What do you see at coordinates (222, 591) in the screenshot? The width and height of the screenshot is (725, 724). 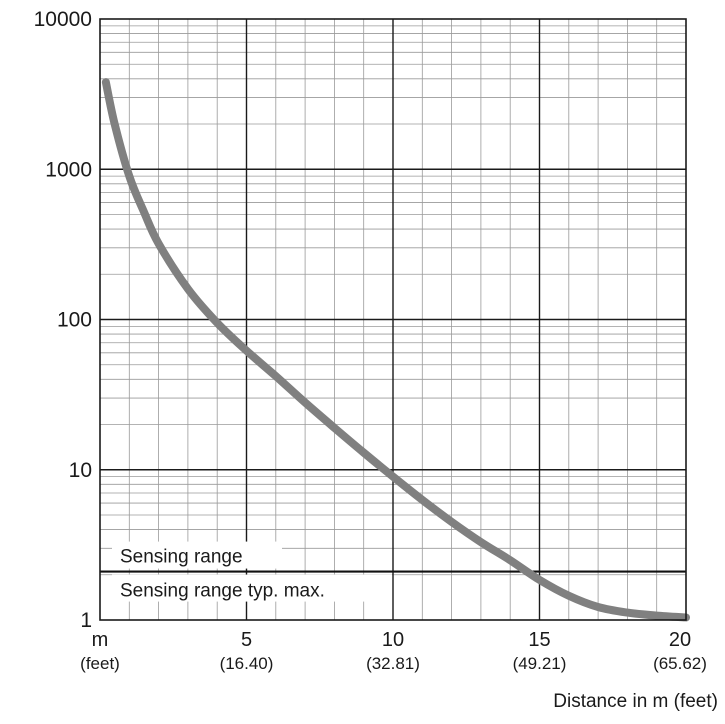 I see `sensing-range-max-label: Sensing range typ. max.` at bounding box center [222, 591].